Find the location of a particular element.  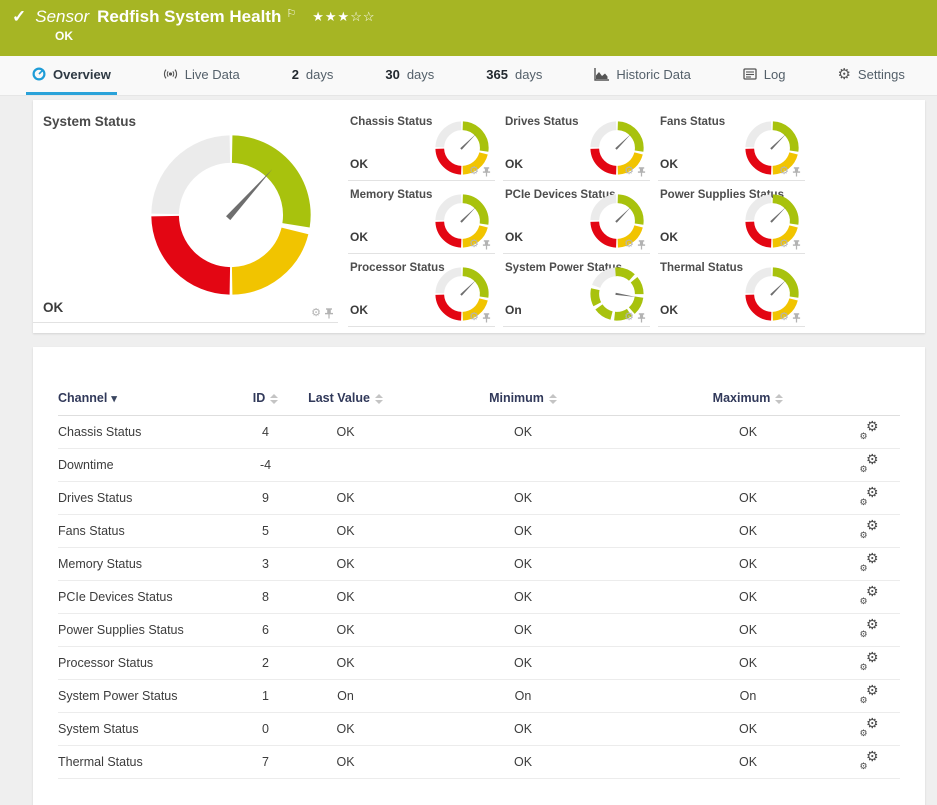

tab-30-days: 30 days is located at coordinates (410, 74).